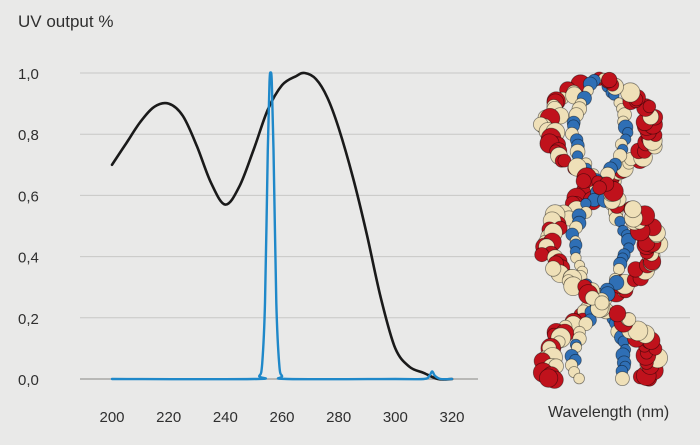 Image resolution: width=700 pixels, height=445 pixels. What do you see at coordinates (66, 21) in the screenshot?
I see `y-axis-label: UV output %` at bounding box center [66, 21].